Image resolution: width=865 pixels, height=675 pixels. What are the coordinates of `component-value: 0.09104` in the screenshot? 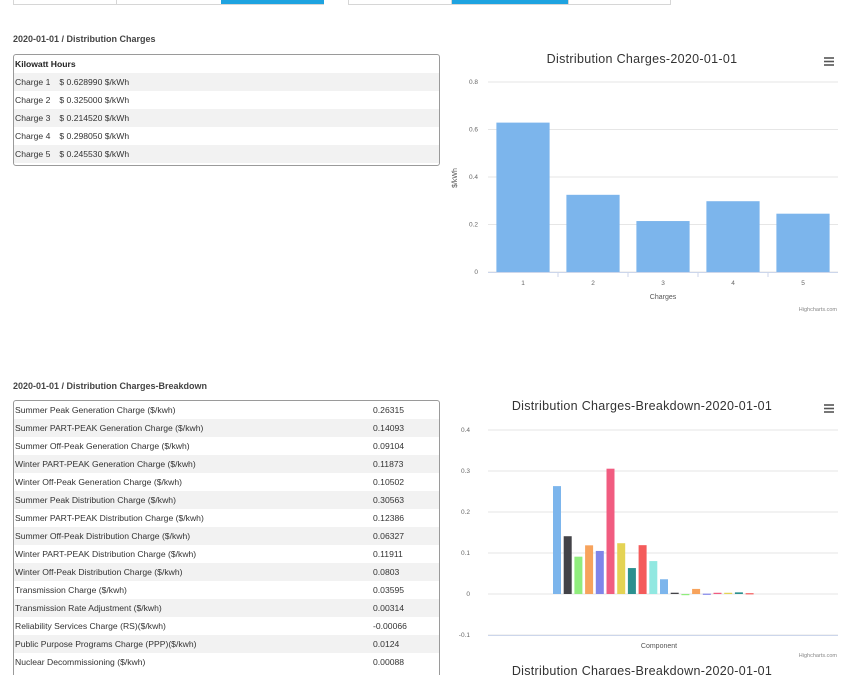 It's located at (389, 446).